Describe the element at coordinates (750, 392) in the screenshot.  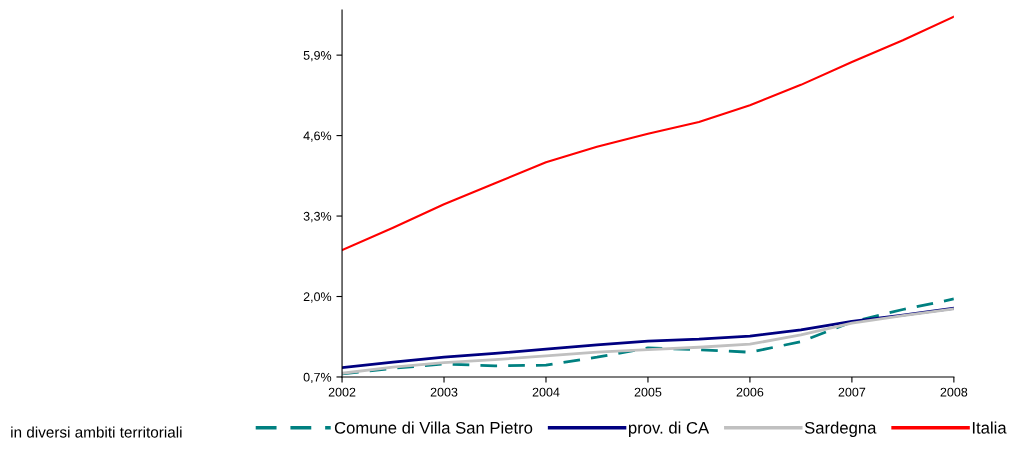
I see `x-tick-label: 2006` at that location.